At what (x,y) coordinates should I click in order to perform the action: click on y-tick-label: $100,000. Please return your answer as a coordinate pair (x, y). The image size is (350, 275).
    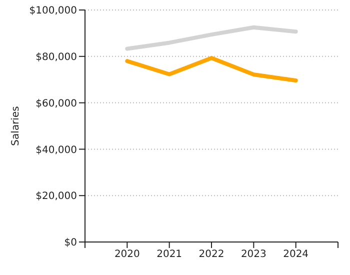
    Looking at the image, I should click on (53, 11).